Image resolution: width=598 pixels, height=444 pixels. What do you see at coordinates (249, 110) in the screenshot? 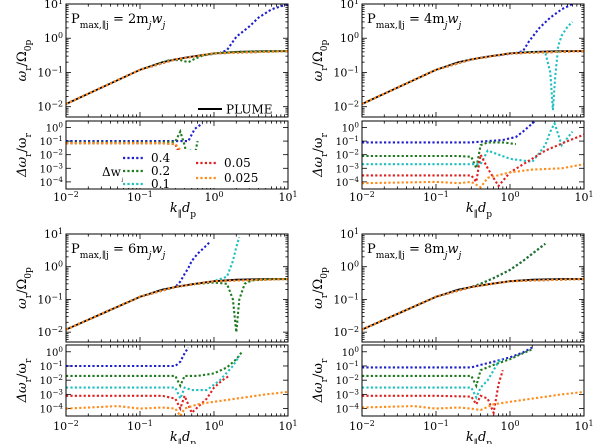
I see `legend-label-plume: PLUME` at bounding box center [249, 110].